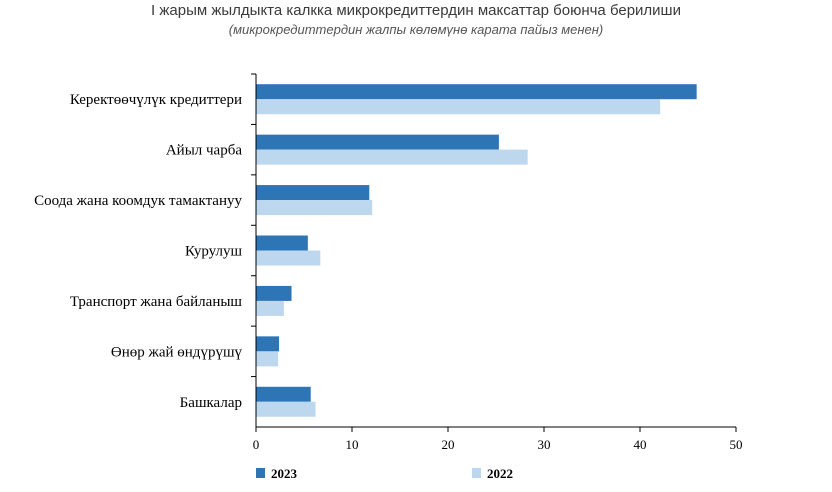  What do you see at coordinates (736, 444) in the screenshot?
I see `x-tick-label: 50` at bounding box center [736, 444].